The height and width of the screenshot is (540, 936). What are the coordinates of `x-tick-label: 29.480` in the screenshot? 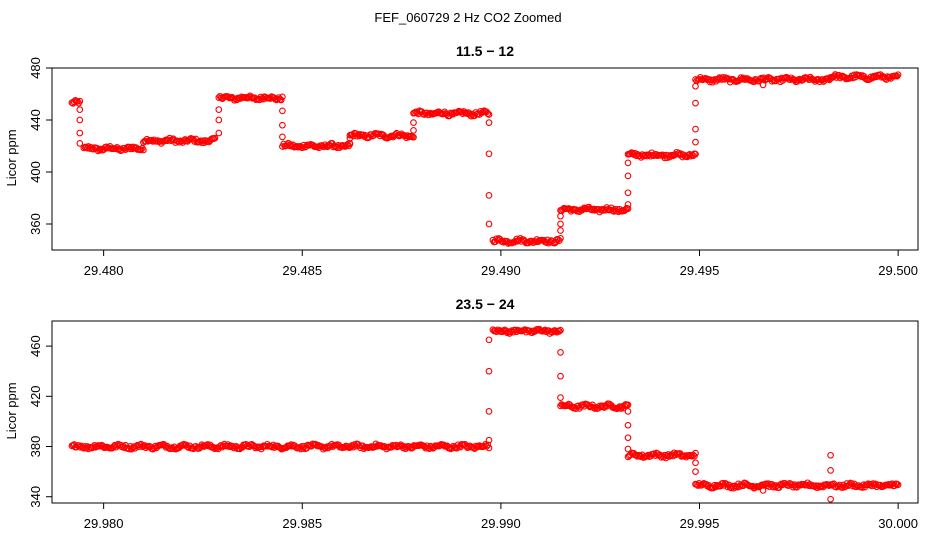 It's located at (104, 270).